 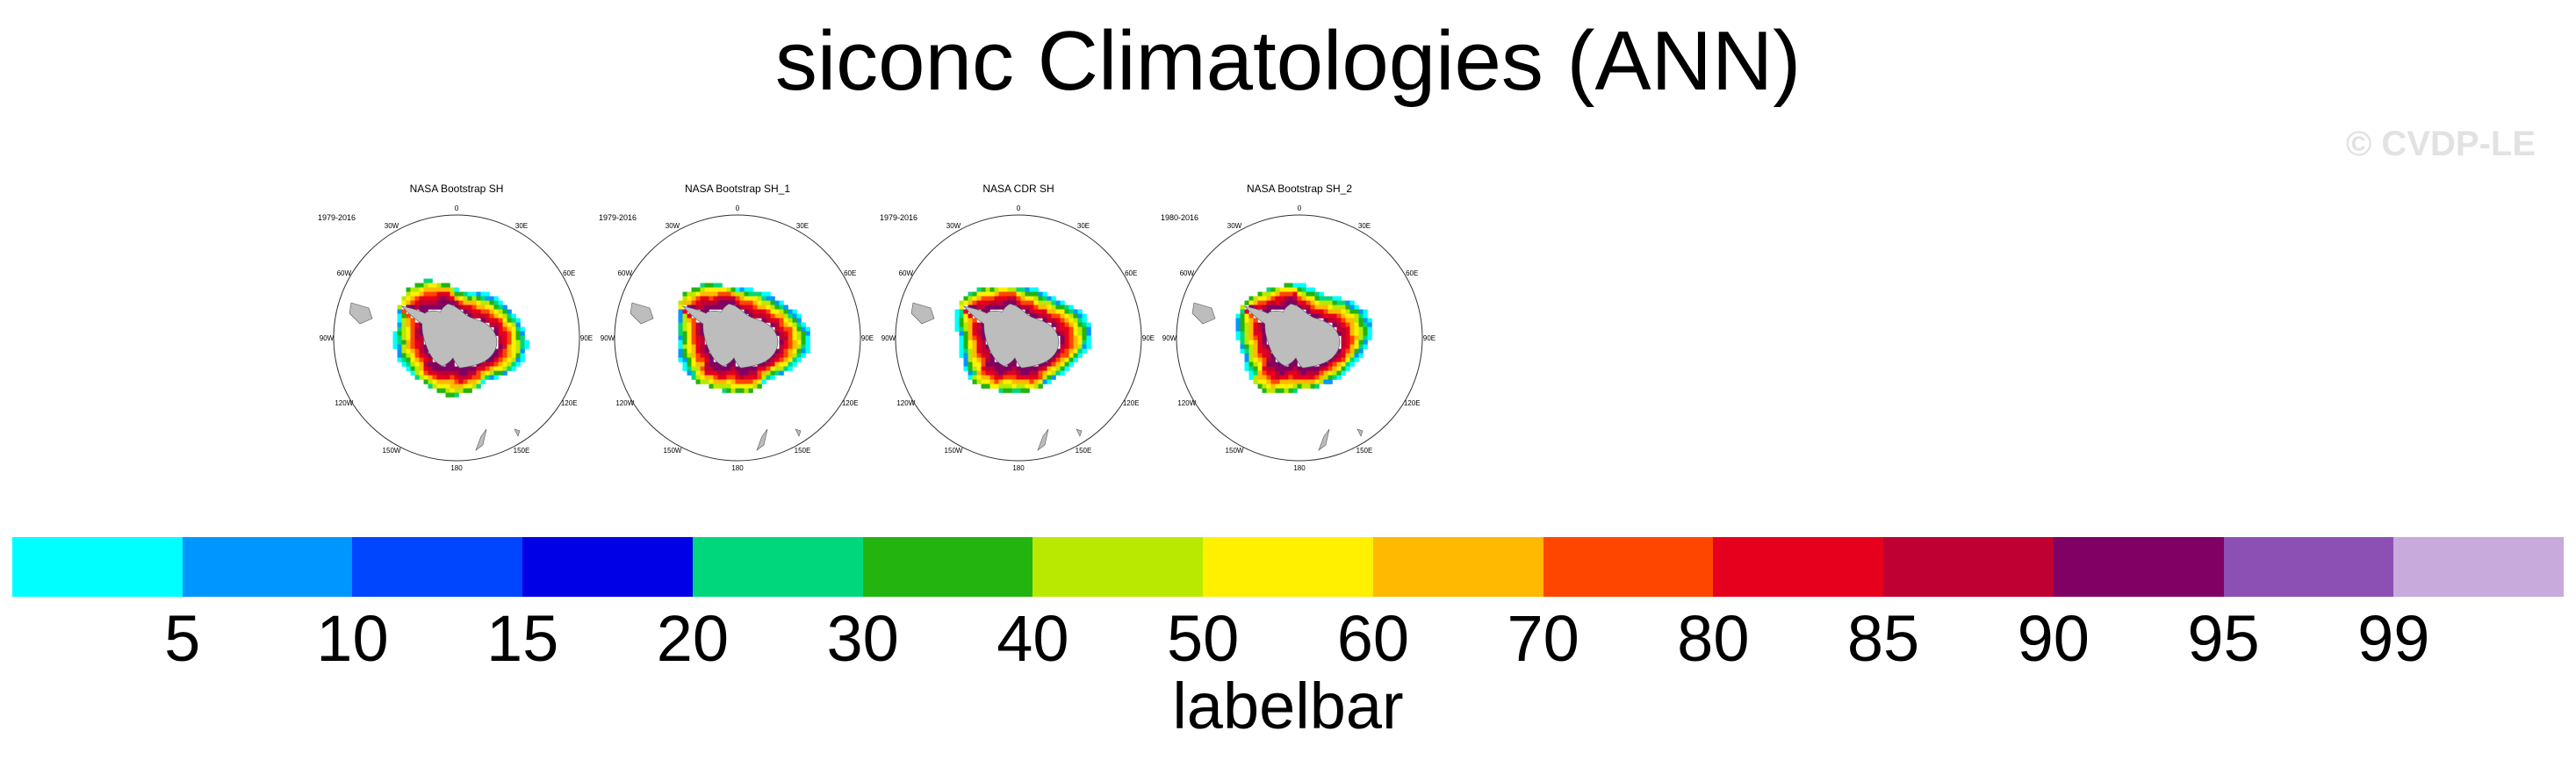 I want to click on longitude-label: 90E, so click(x=586, y=338).